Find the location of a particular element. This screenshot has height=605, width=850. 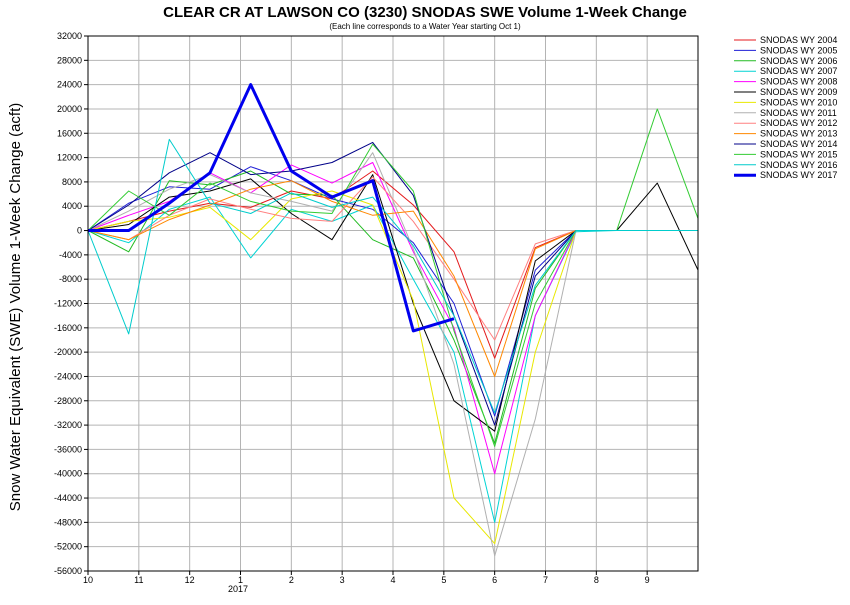

x-tick-label: 8 is located at coordinates (596, 580).